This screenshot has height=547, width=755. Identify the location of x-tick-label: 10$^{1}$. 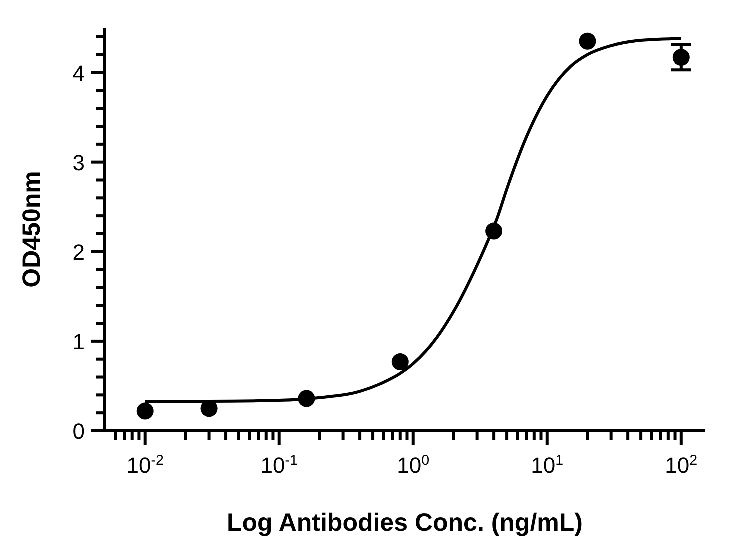
(547, 465).